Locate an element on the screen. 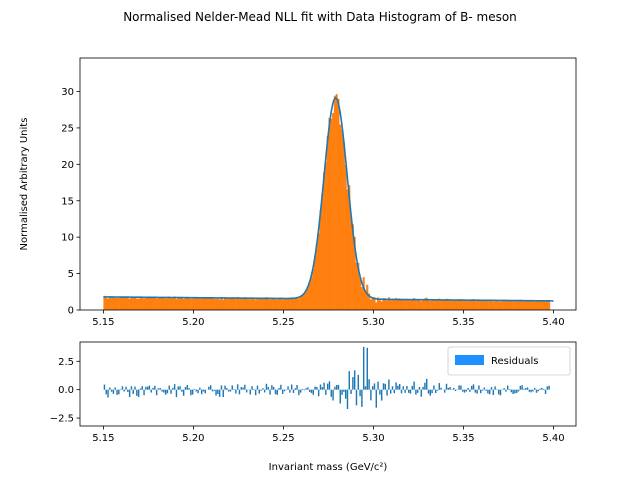 The height and width of the screenshot is (480, 640). legend-label: Residuals is located at coordinates (514, 361).